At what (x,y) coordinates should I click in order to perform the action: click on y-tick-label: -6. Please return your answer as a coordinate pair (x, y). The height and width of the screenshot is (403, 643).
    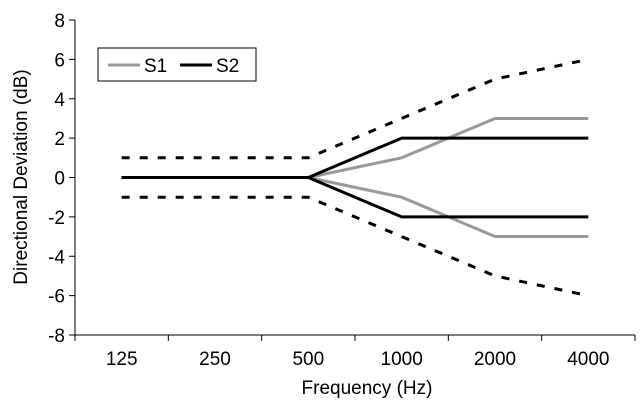
    Looking at the image, I should click on (56, 297).